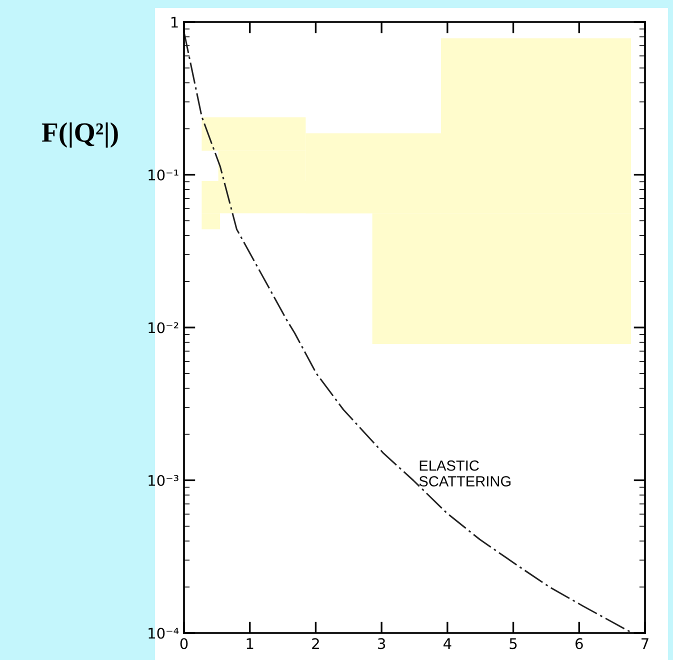  What do you see at coordinates (513, 644) in the screenshot?
I see `x-tick-label: 5` at bounding box center [513, 644].